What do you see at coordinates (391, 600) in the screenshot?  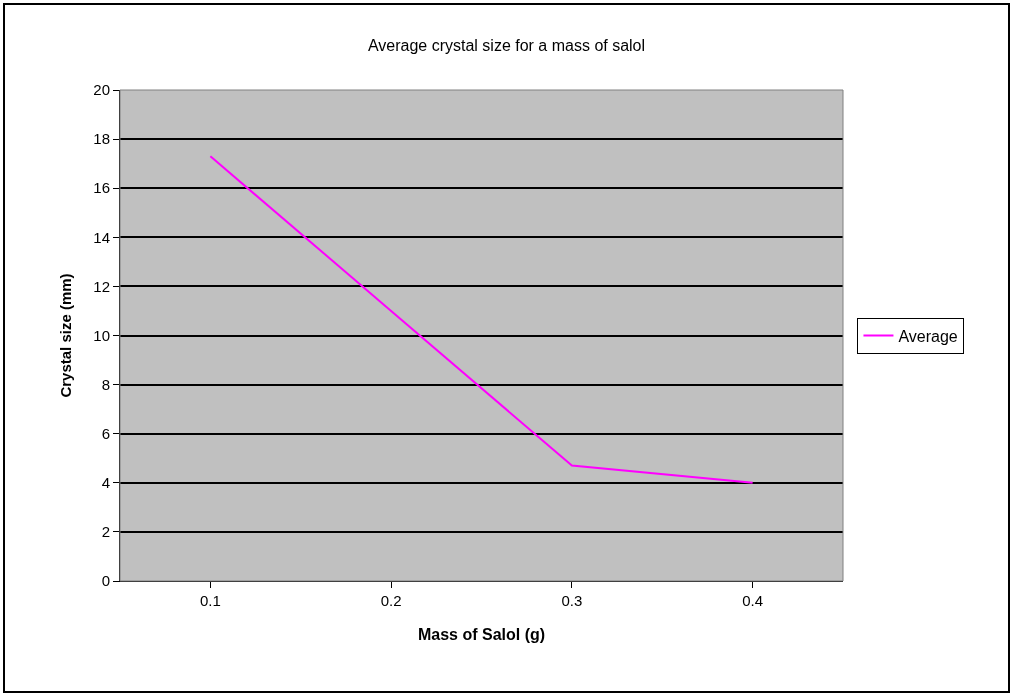 I see `x-tick-label: 0.2` at bounding box center [391, 600].